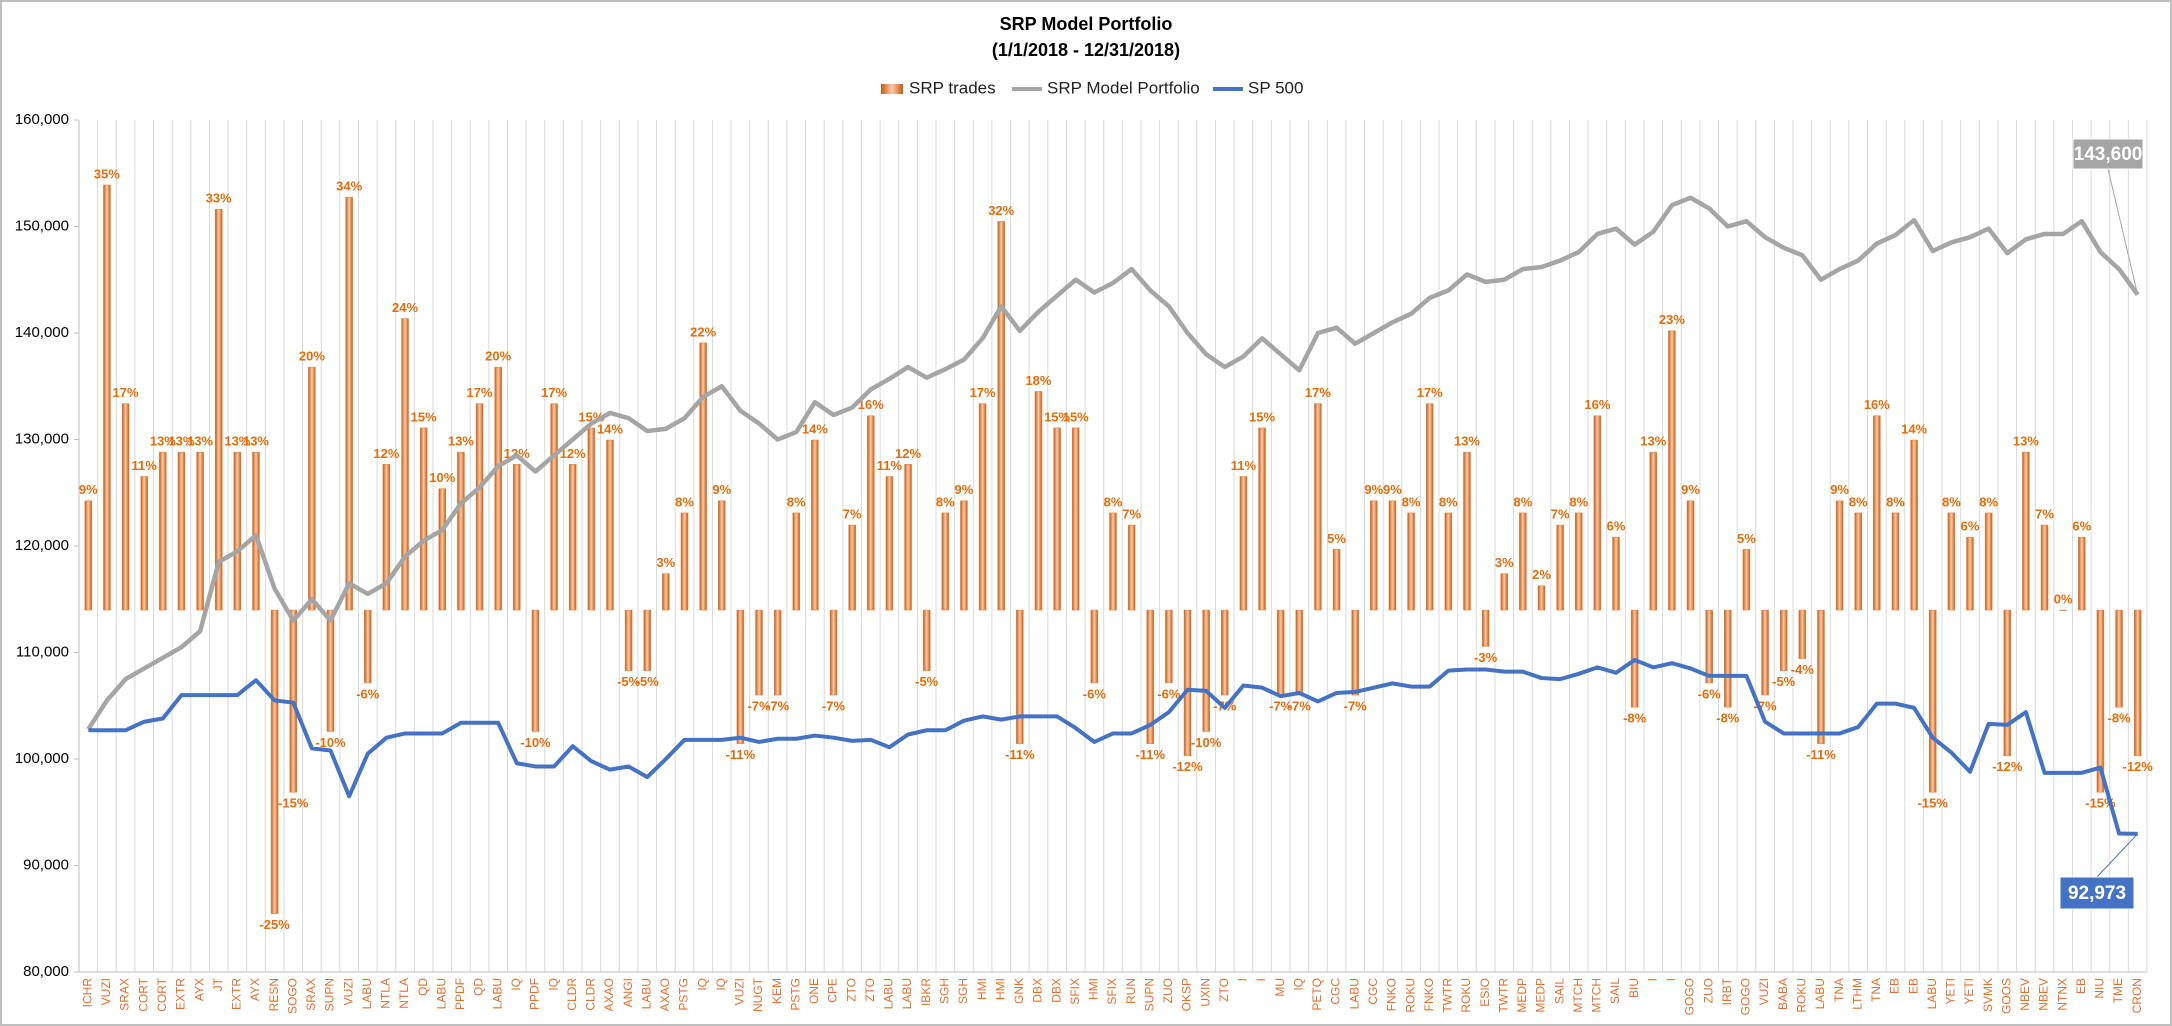 The height and width of the screenshot is (1026, 2172). What do you see at coordinates (1244, 465) in the screenshot?
I see `data-label: 11%` at bounding box center [1244, 465].